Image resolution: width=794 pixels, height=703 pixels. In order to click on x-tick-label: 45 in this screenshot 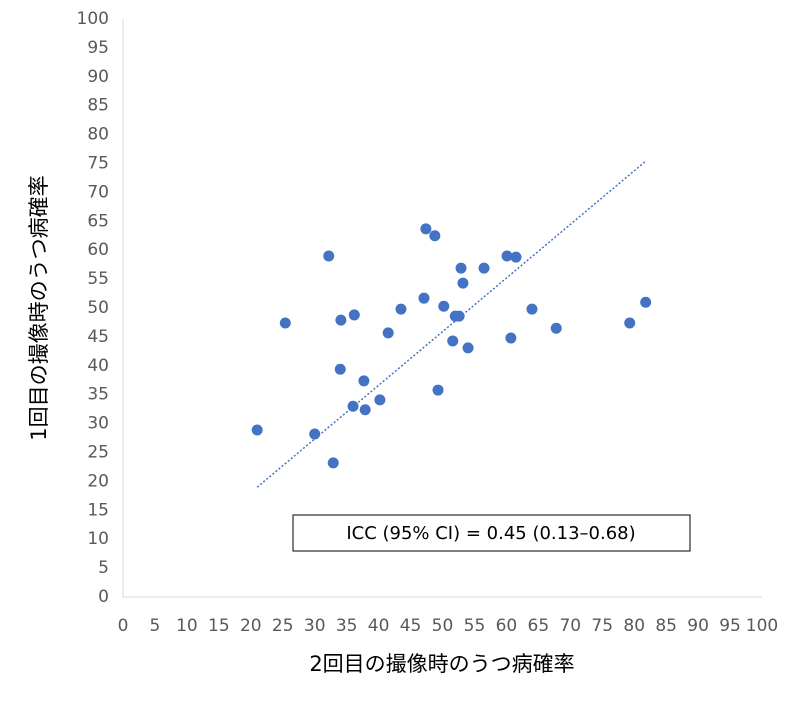, I will do `click(411, 626)`.